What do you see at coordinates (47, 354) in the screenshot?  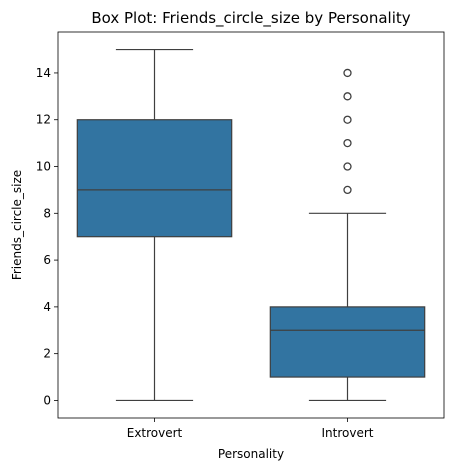 I see `y-tick-label: 2` at bounding box center [47, 354].